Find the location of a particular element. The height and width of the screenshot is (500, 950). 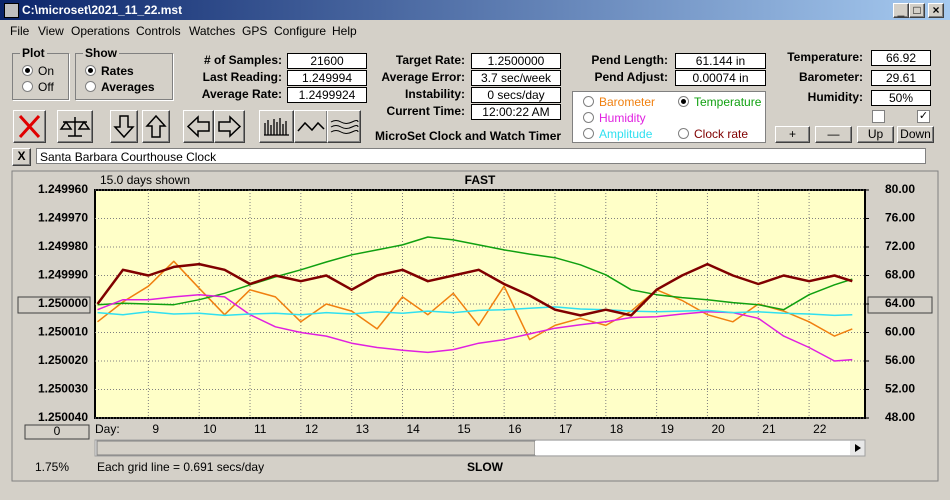

field-label: Humidity: is located at coordinates (835, 97).